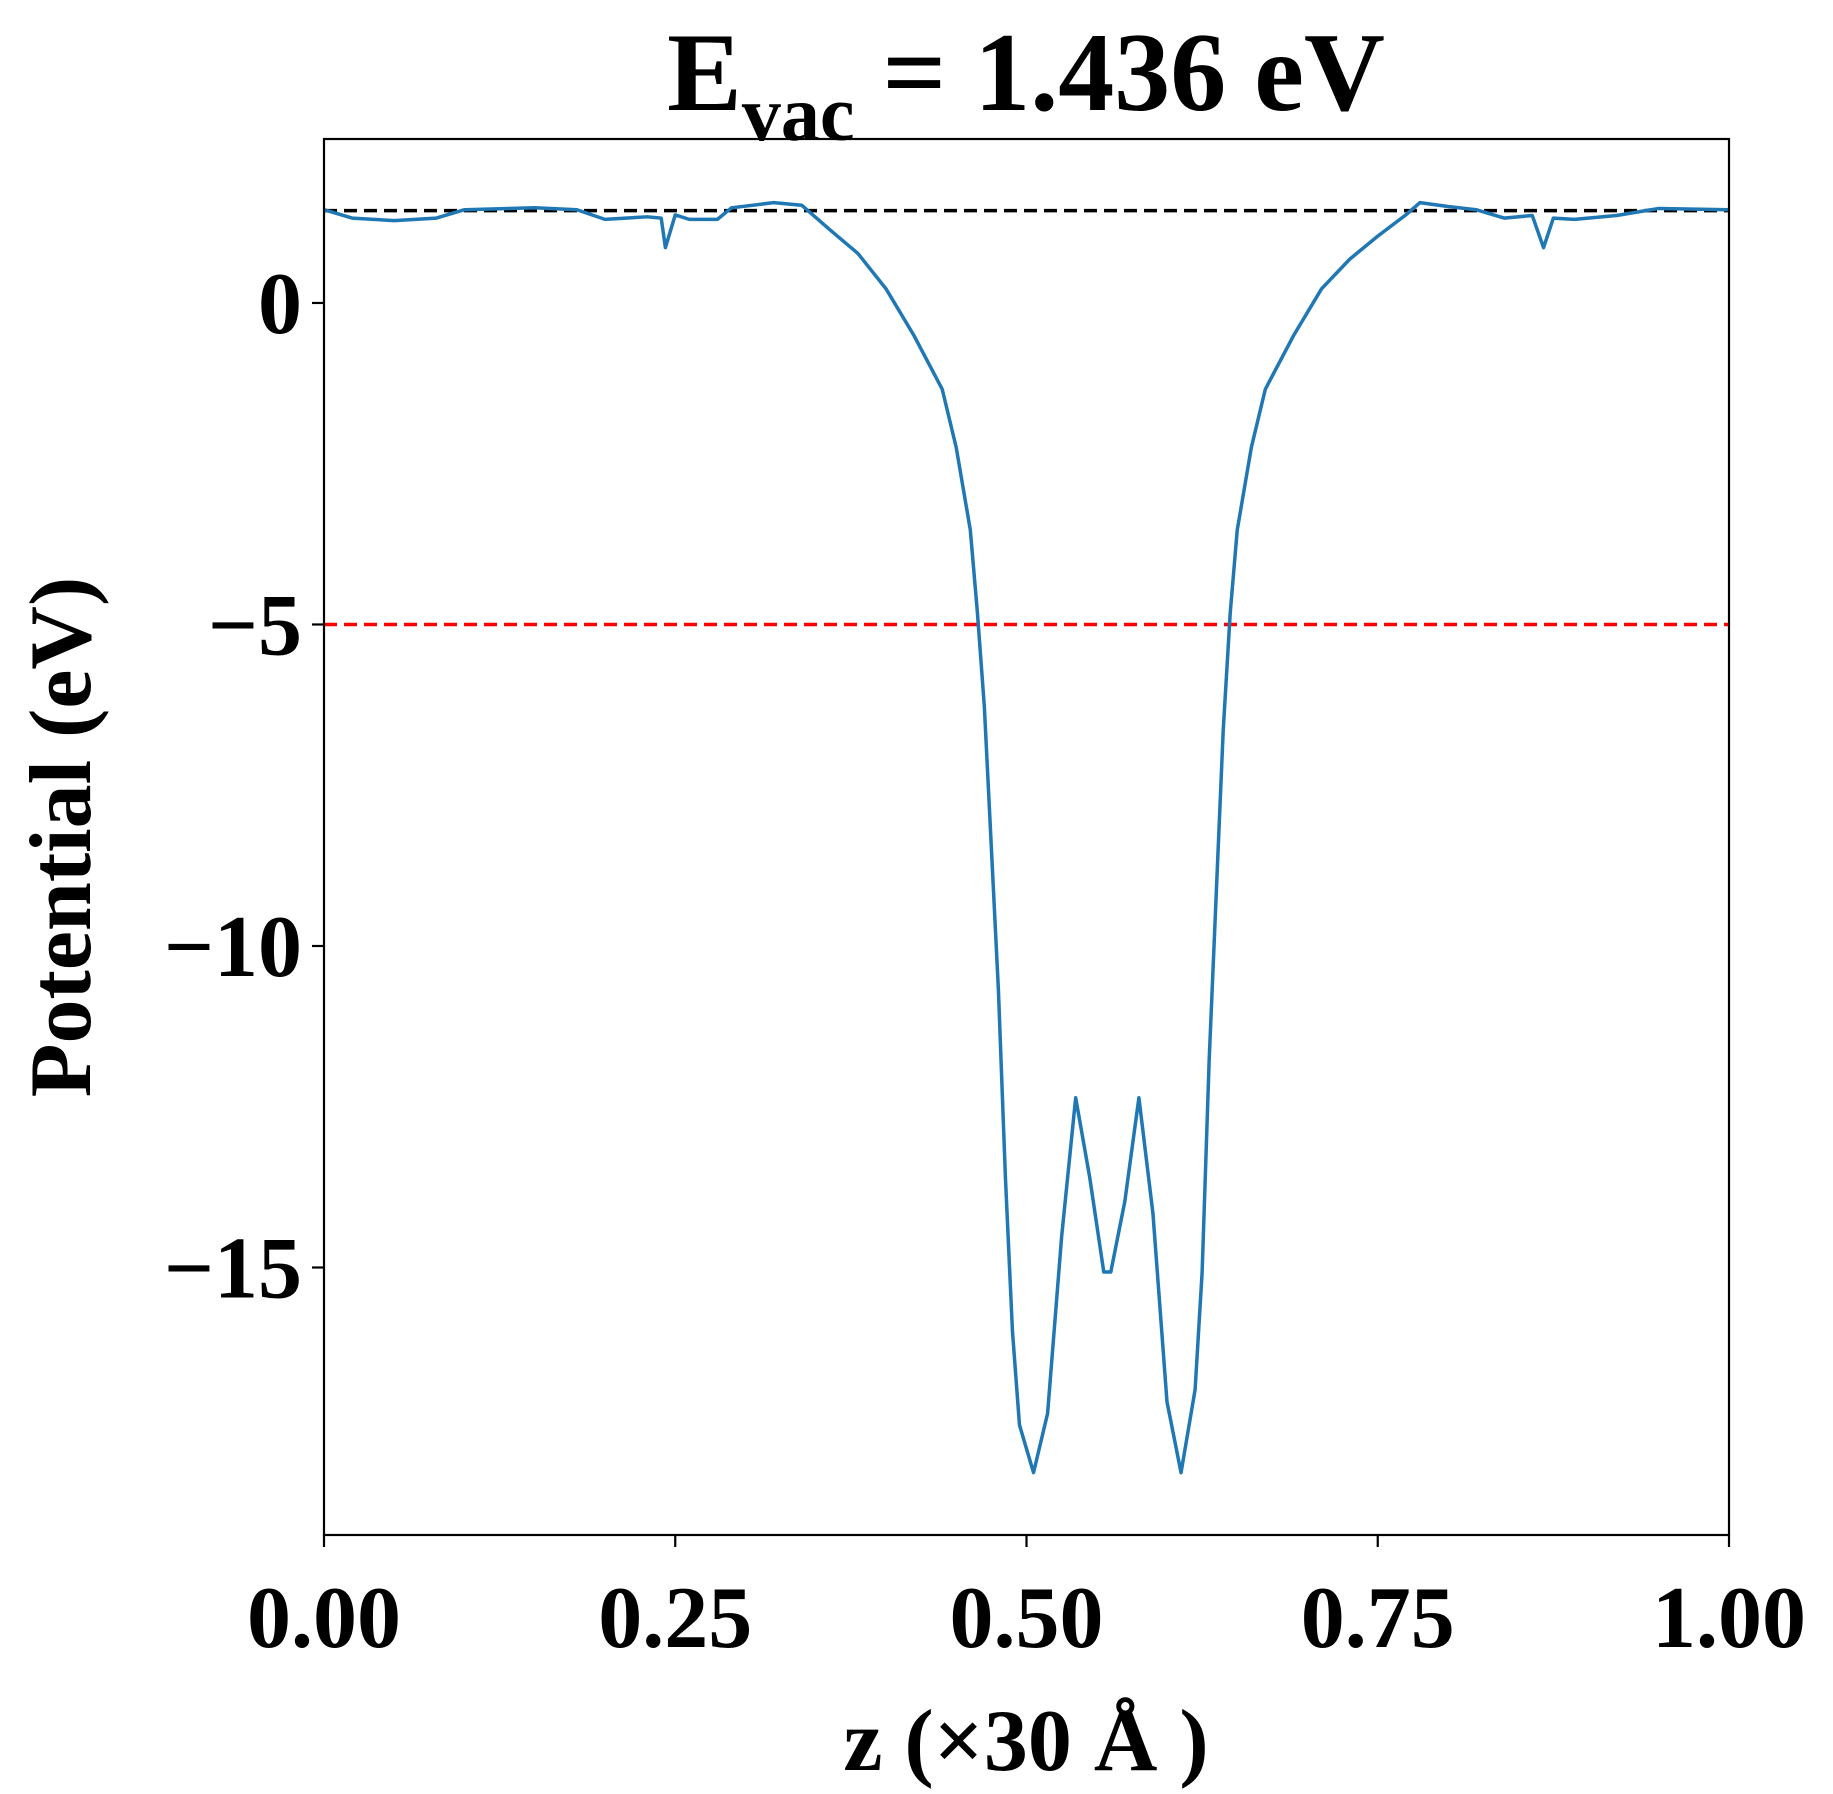  What do you see at coordinates (798, 113) in the screenshot?
I see `title-sub: vac` at bounding box center [798, 113].